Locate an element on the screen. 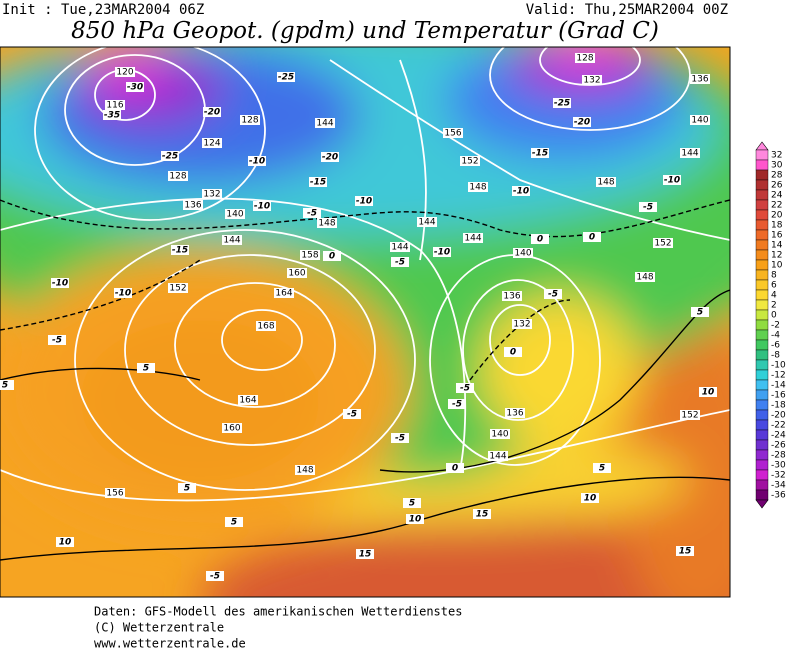 The height and width of the screenshot is (652, 790). colorbar-label: -34 is located at coordinates (778, 486).